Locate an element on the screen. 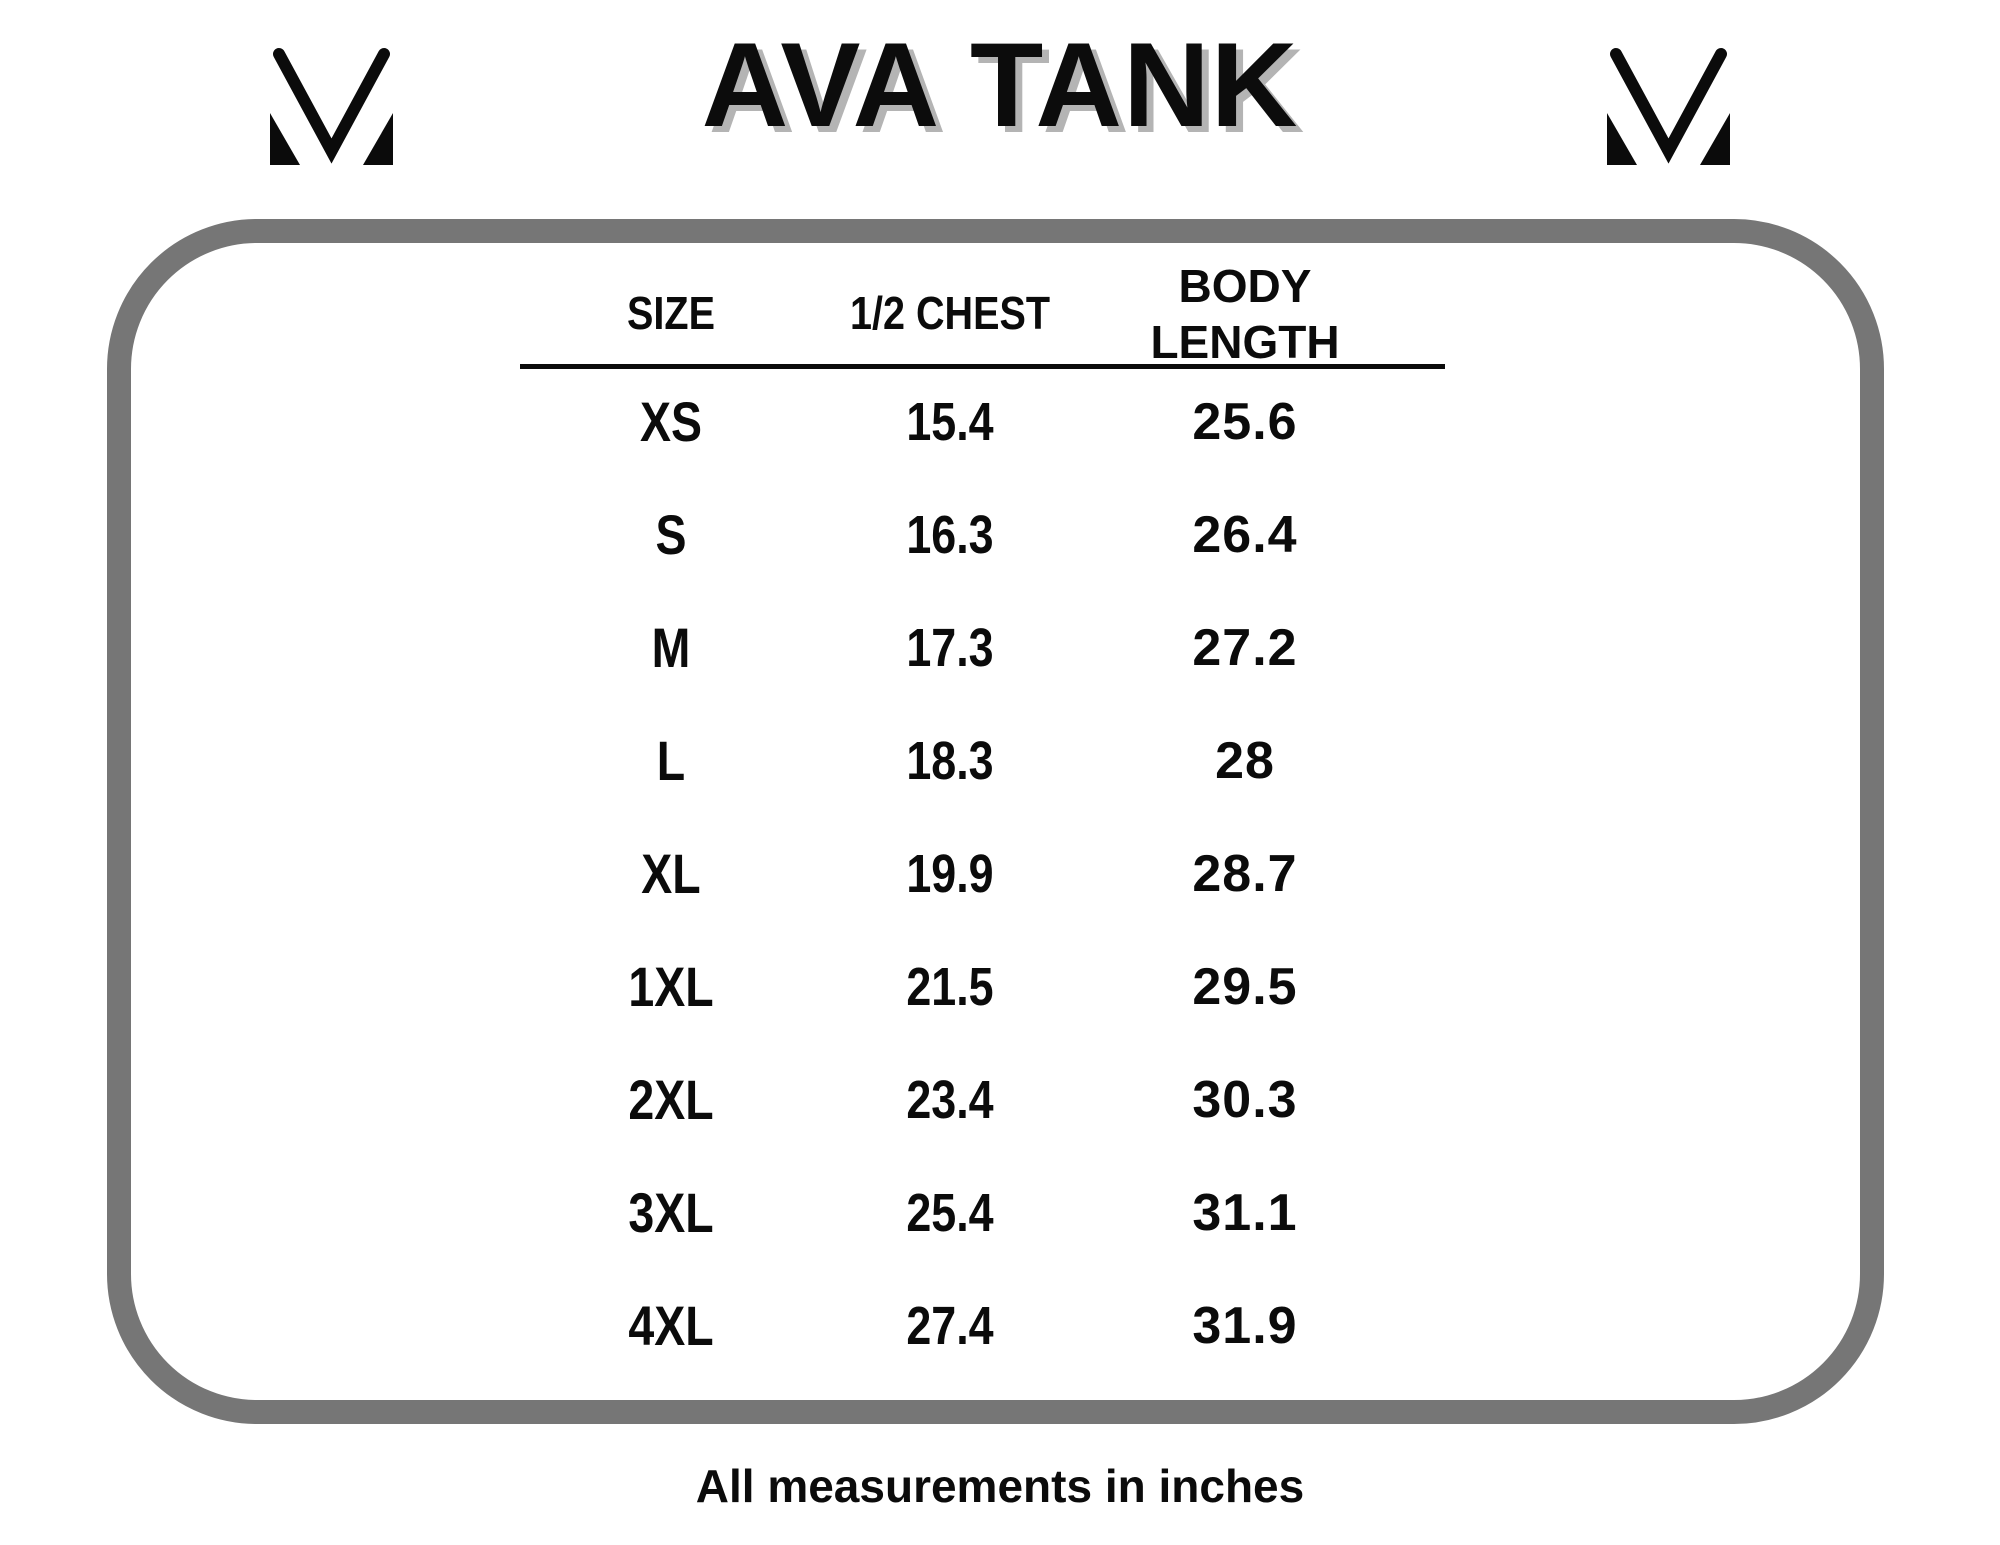 Image resolution: width=2000 pixels, height=1545 pixels. body-length-value: 30.3 is located at coordinates (1245, 1099).